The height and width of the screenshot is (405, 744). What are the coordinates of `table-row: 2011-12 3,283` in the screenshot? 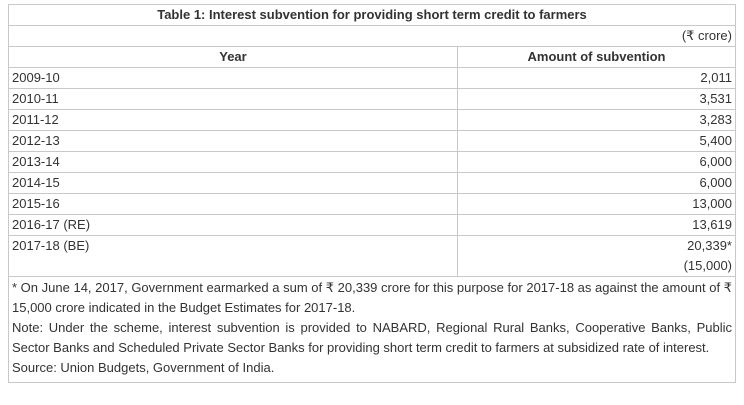 It's located at (372, 120).